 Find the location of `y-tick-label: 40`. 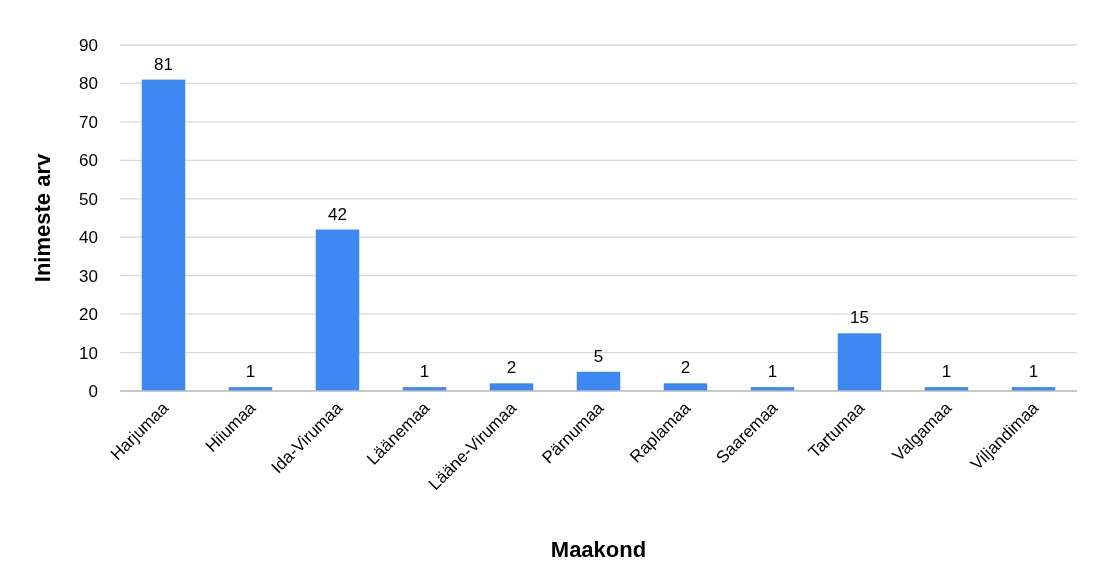

y-tick-label: 40 is located at coordinates (88, 238).